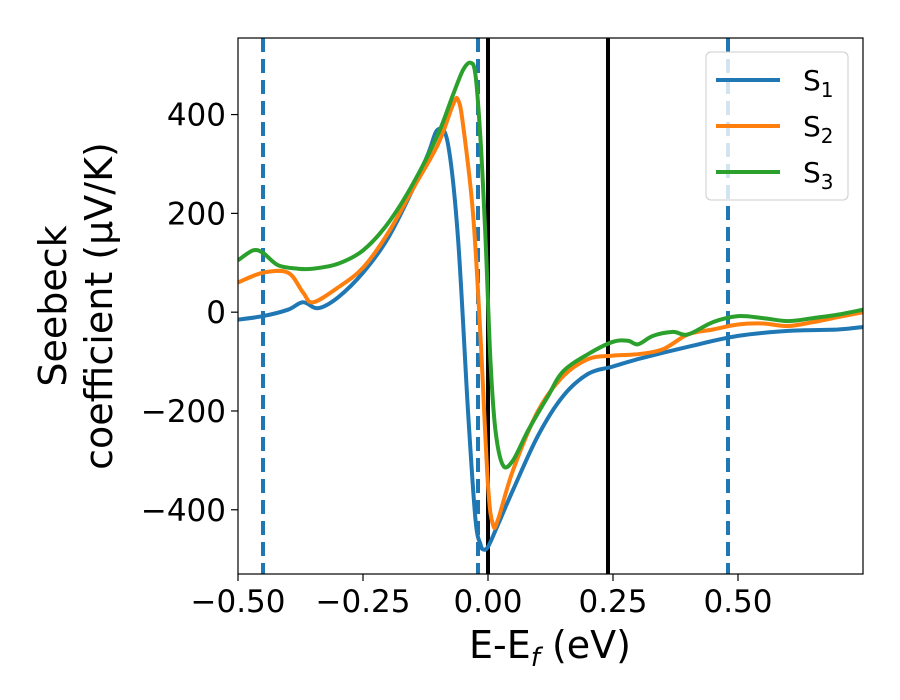 This screenshot has height=700, width=900. I want to click on x-tick-label: 0.00, so click(487, 602).